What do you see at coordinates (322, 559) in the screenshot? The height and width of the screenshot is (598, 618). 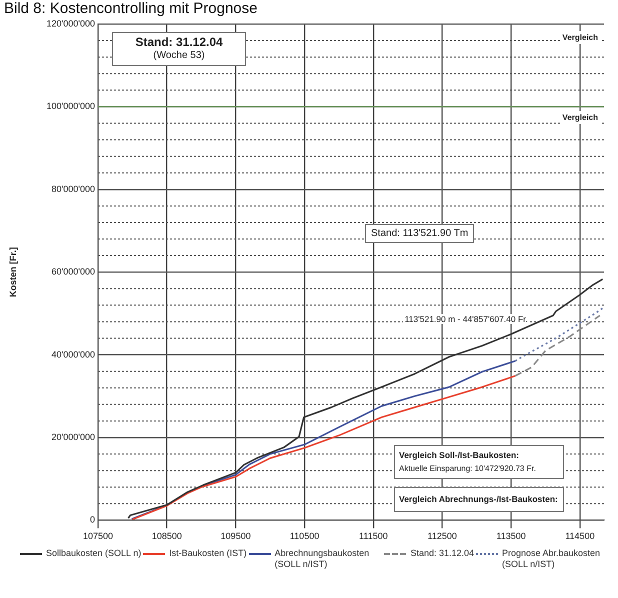 I see `legend-label: Abrechnungsbaukosten (SOLL n/IST)` at bounding box center [322, 559].